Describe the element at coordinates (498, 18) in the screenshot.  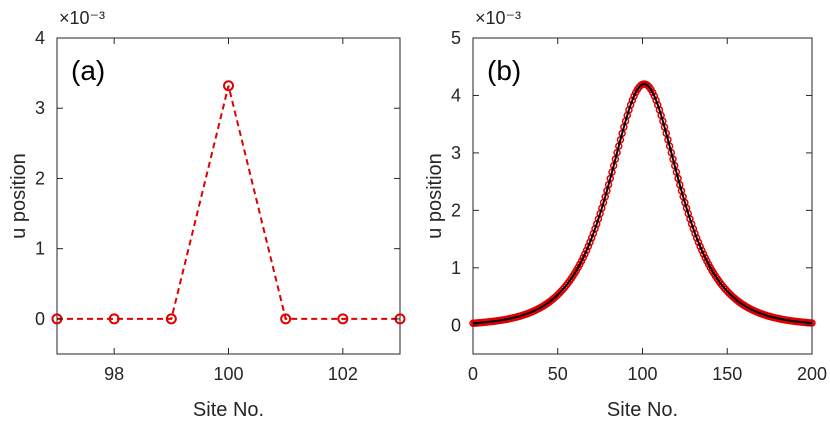
I see `panel-b-exponent-label: ×10⁻³` at that location.